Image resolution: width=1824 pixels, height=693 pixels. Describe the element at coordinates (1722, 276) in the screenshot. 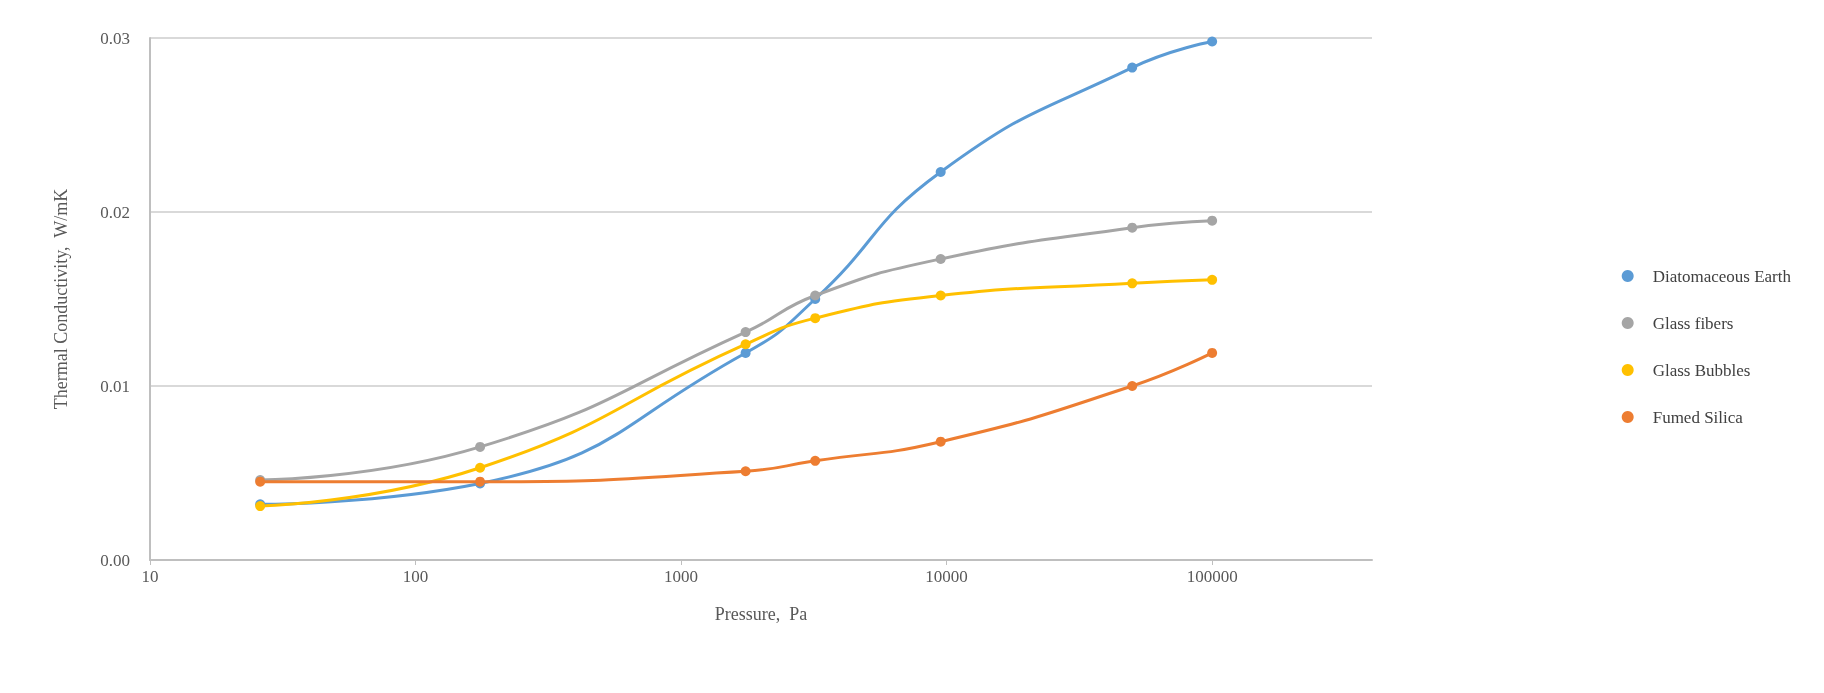

I see `legend-label: Diatomaceous Earth` at that location.